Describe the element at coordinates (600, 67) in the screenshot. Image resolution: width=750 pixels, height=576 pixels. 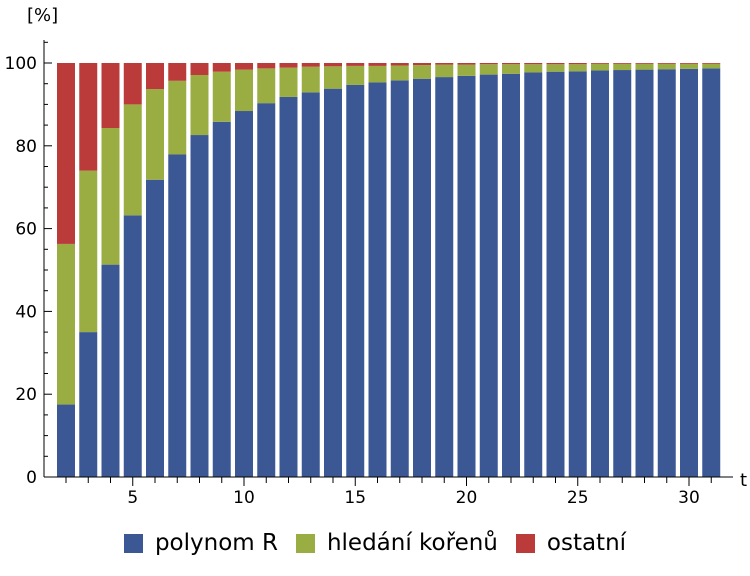
I see `bar-hledání-kořenů-26` at that location.